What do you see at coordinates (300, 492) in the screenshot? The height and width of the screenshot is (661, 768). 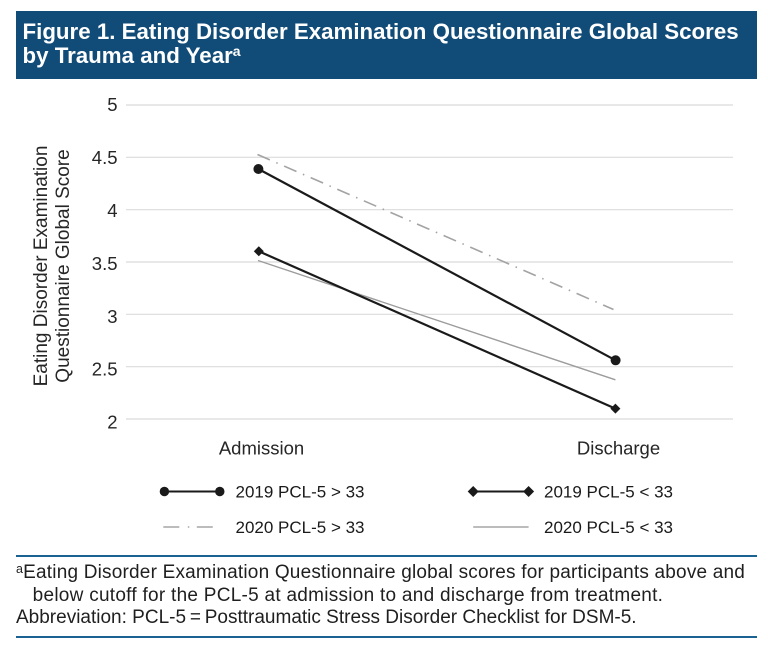 I see `svg-text: 2019 PCL-5 > 33` at bounding box center [300, 492].